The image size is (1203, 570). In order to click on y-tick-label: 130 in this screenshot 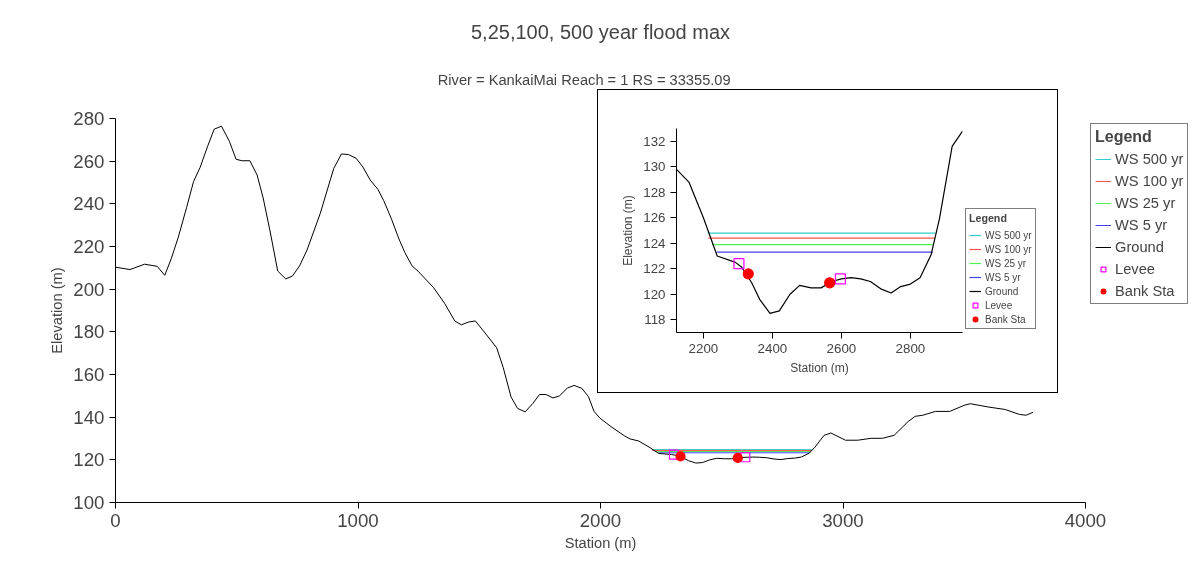, I will do `click(654, 167)`.